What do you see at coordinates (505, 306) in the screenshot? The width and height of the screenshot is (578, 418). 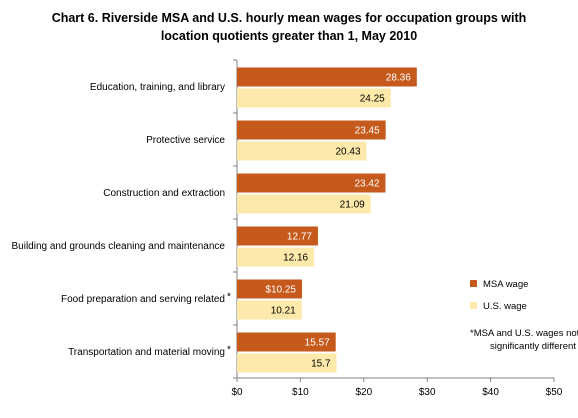 I see `legend-label: U.S. wage` at bounding box center [505, 306].